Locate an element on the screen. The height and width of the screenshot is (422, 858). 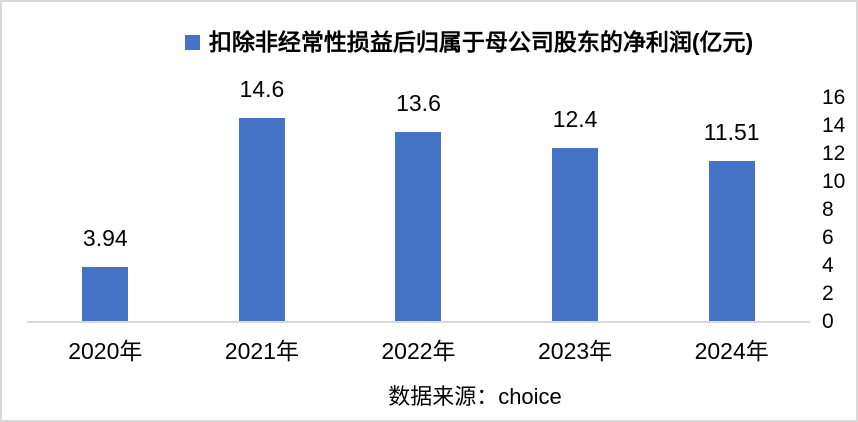
x-axis-label: 2024年 is located at coordinates (731, 351).